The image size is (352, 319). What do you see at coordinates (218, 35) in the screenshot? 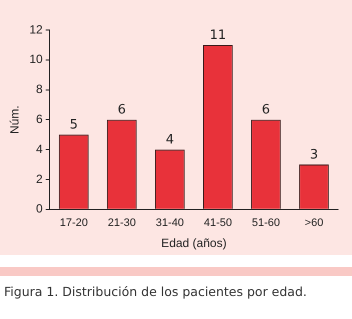
I see `data-label: 11` at bounding box center [218, 35].